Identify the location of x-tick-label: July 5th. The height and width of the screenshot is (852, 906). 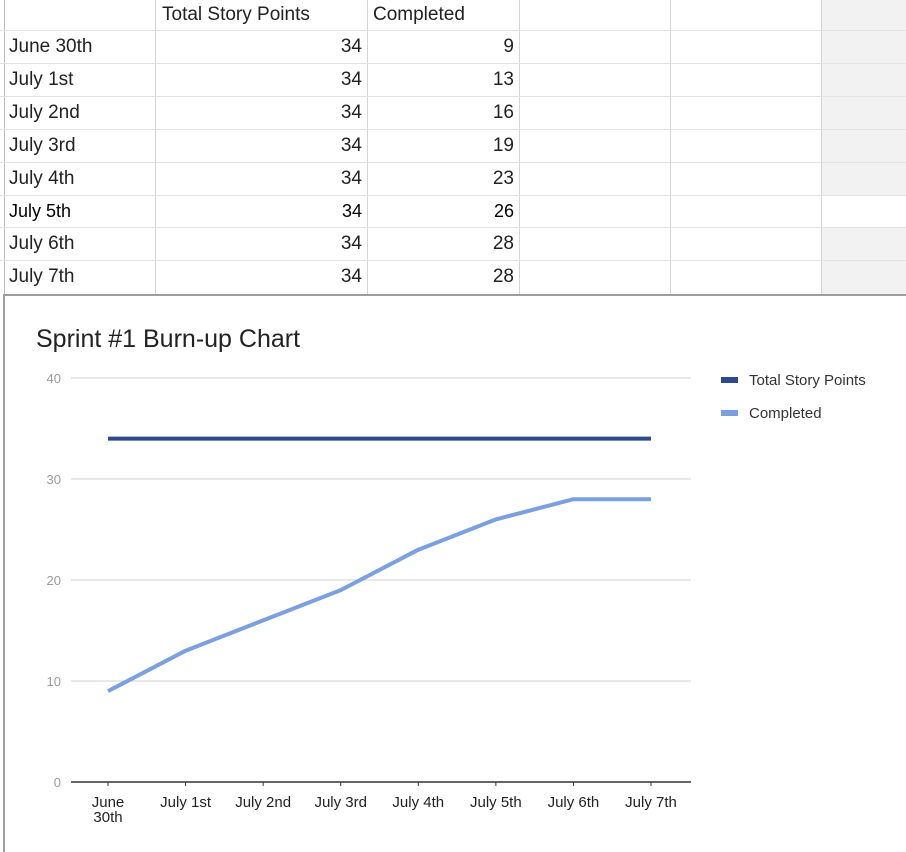
(496, 802).